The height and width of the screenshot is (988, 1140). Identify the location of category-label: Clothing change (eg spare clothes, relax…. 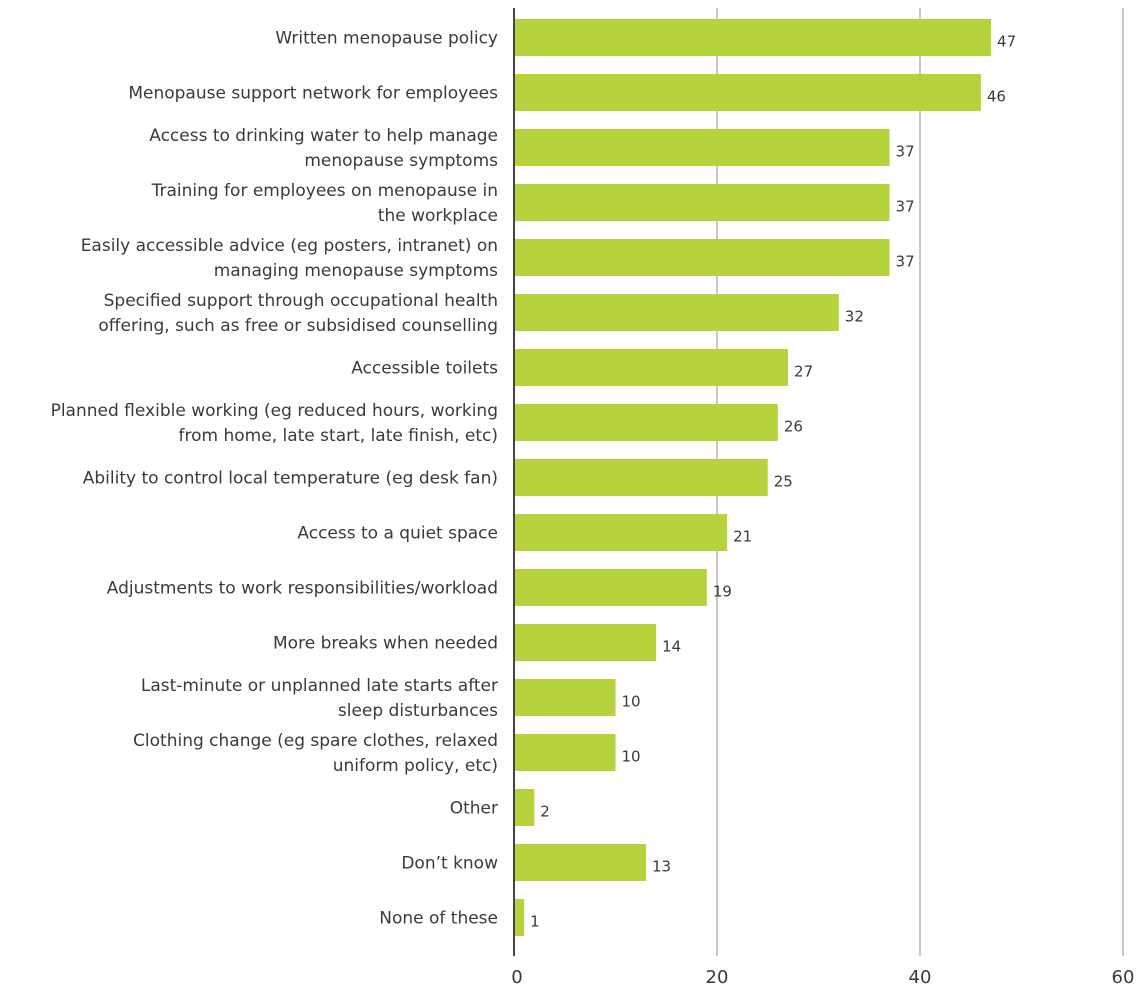
(315, 753).